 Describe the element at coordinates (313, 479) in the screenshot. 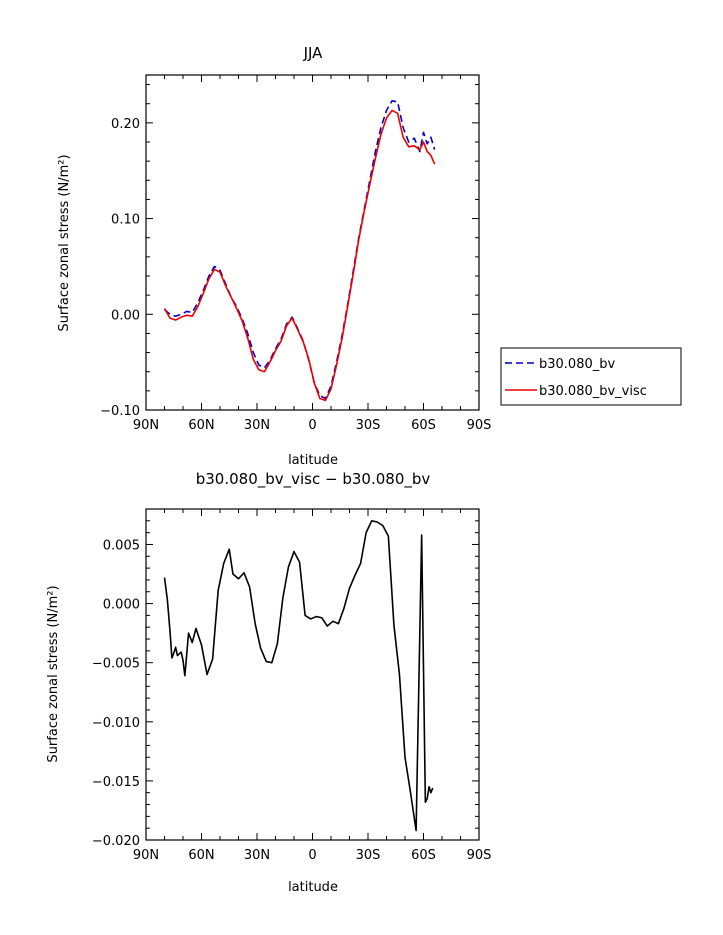

I see `bottom-plot-title: b30.080_bv_visc − b30.080_bv` at that location.